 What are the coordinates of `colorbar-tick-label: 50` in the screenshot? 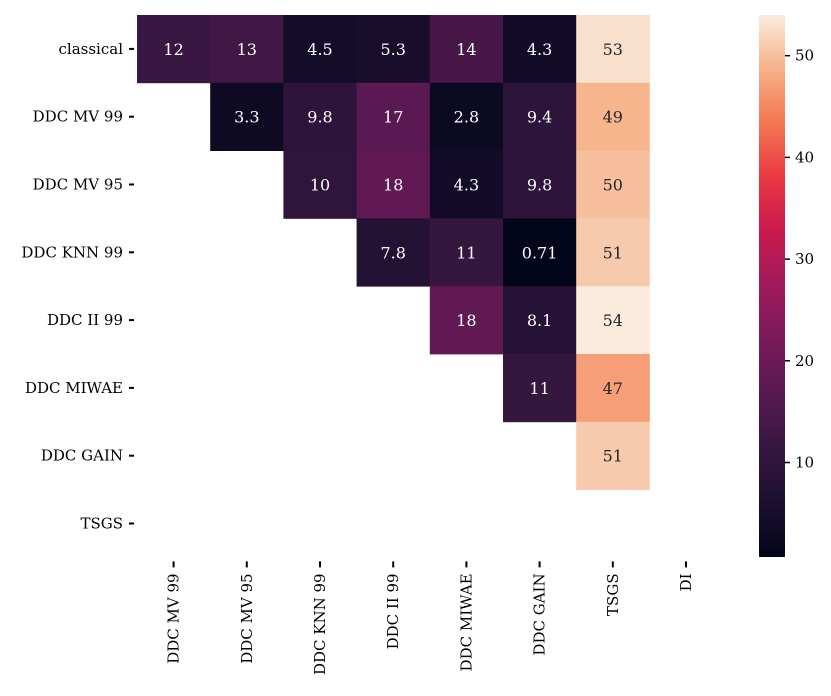 It's located at (804, 56).